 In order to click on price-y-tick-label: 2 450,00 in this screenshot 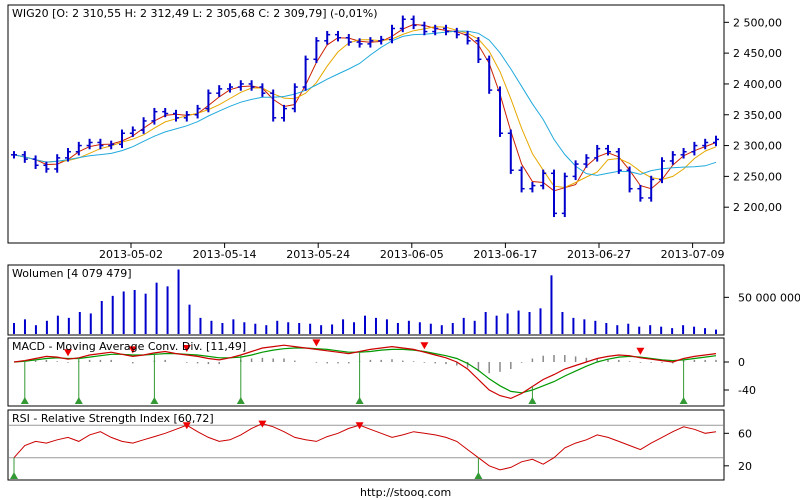, I will do `click(757, 53)`.